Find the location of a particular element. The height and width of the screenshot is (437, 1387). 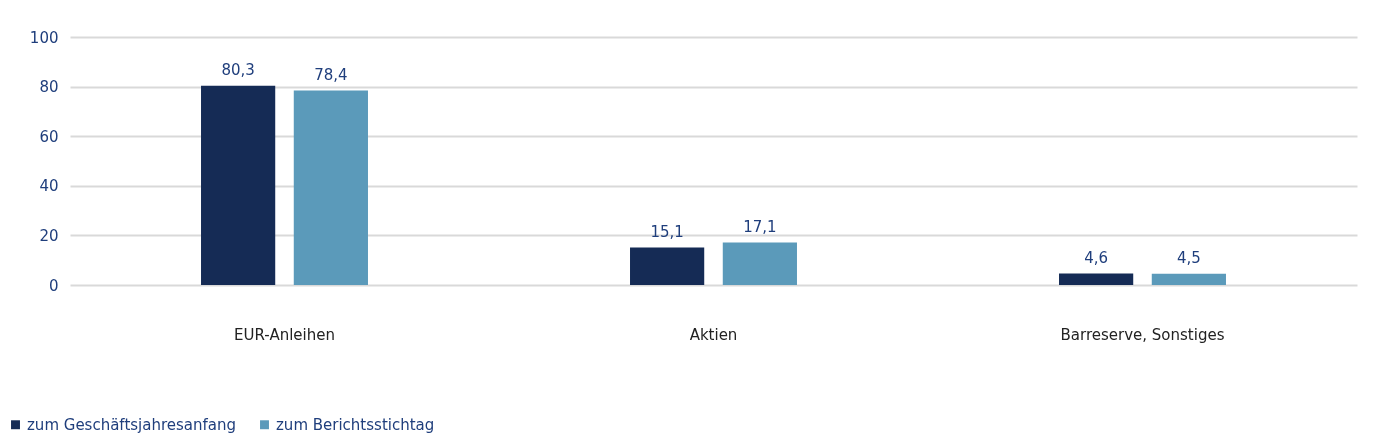

legend-label: zum Berichtsstichtag is located at coordinates (355, 424).